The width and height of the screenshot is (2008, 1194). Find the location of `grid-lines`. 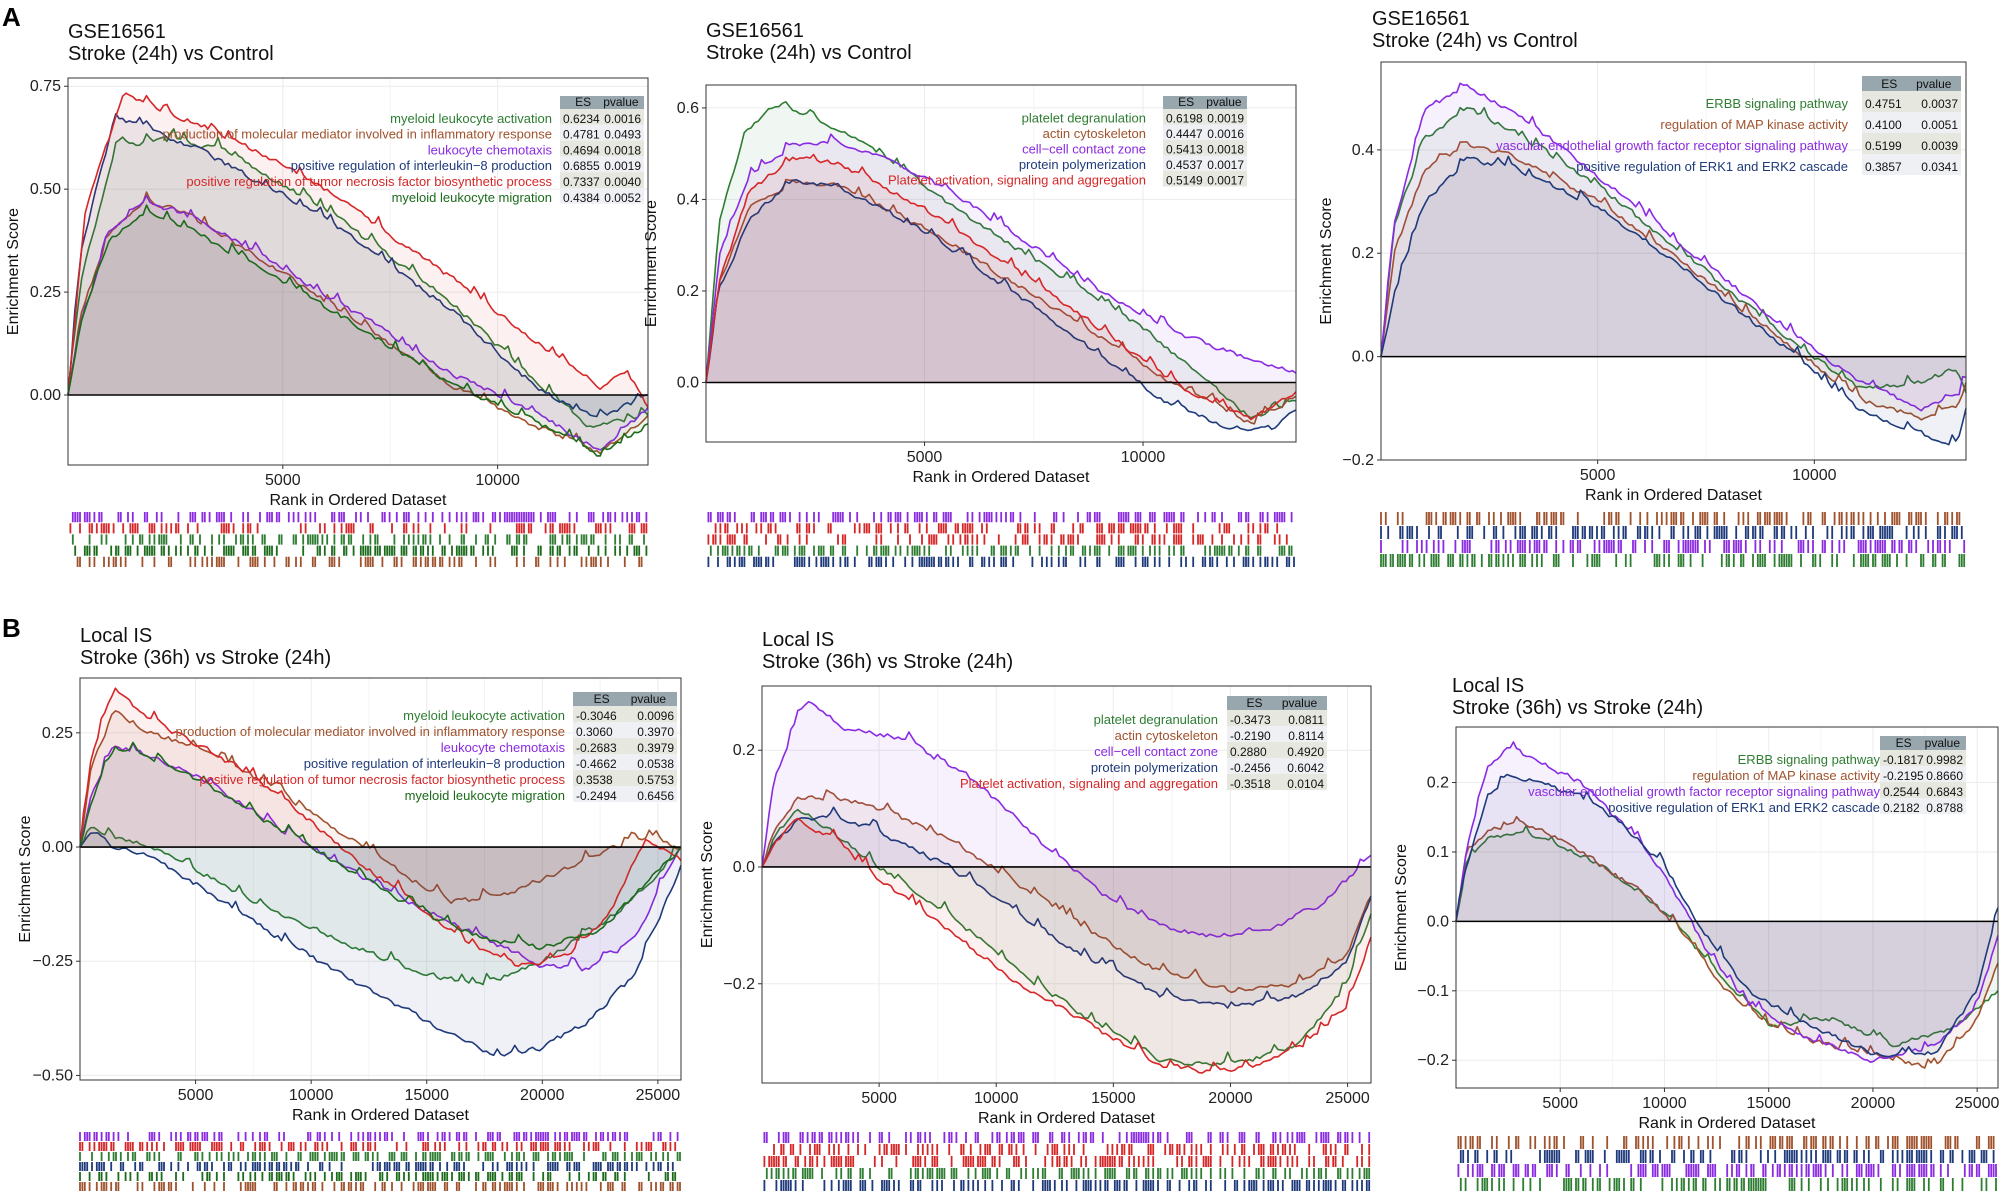

grid-lines is located at coordinates (380, 879).